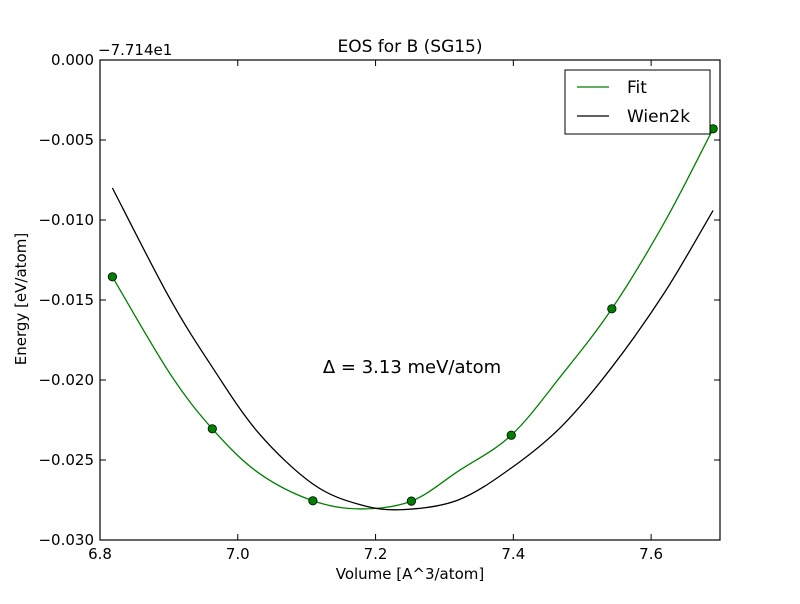  I want to click on legend-fit-label: Fit, so click(637, 88).